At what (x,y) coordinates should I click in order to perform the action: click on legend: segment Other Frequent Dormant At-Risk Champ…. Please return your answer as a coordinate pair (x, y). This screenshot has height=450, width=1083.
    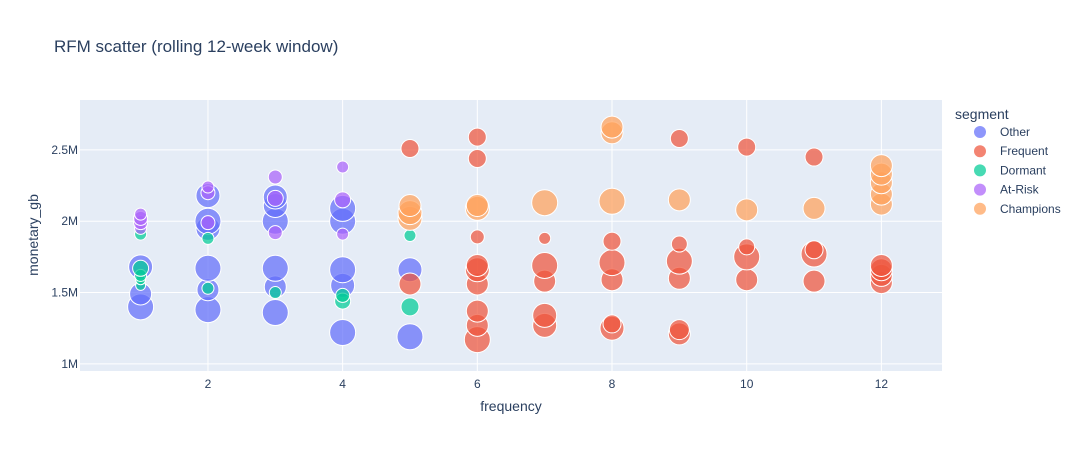
    Looking at the image, I should click on (1008, 161).